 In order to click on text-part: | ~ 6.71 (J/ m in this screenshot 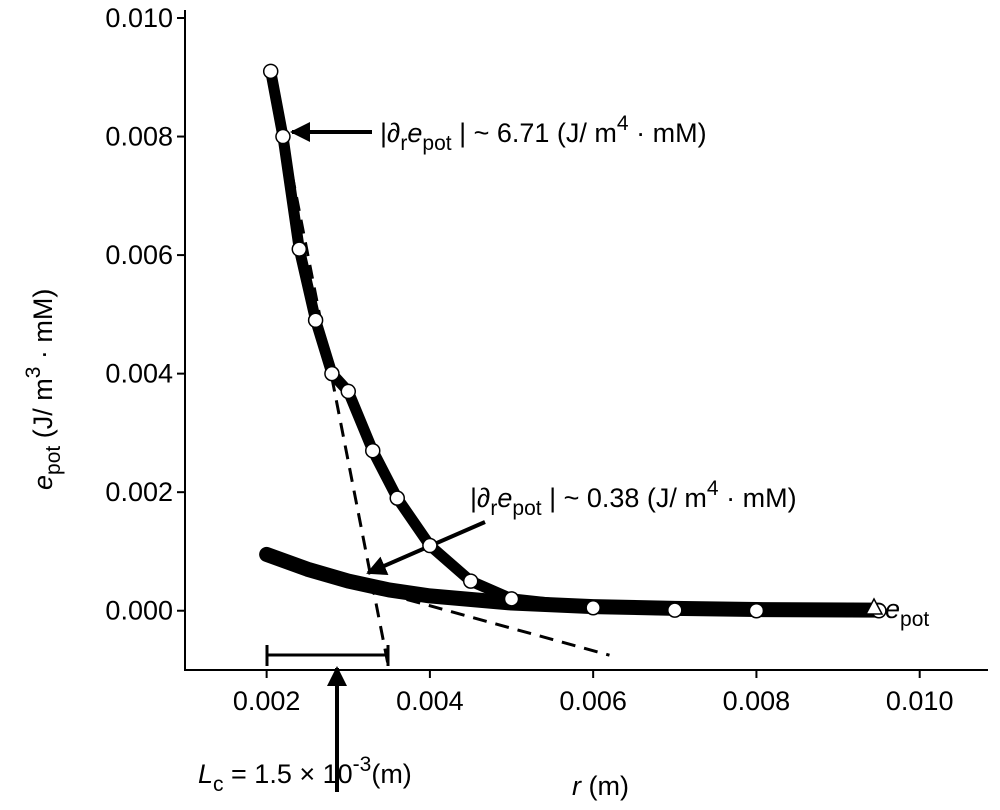, I will do `click(534, 133)`.